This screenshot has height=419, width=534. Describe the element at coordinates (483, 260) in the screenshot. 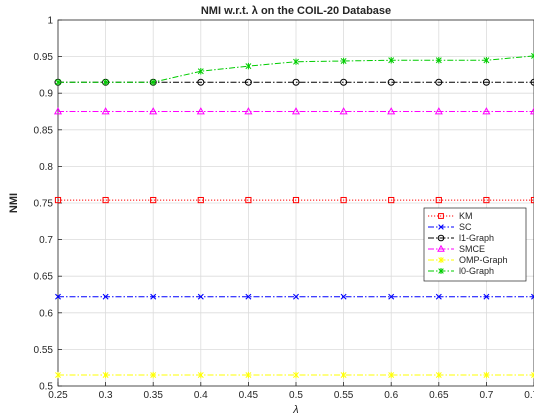

I see `legend-label: OMP-Graph` at that location.